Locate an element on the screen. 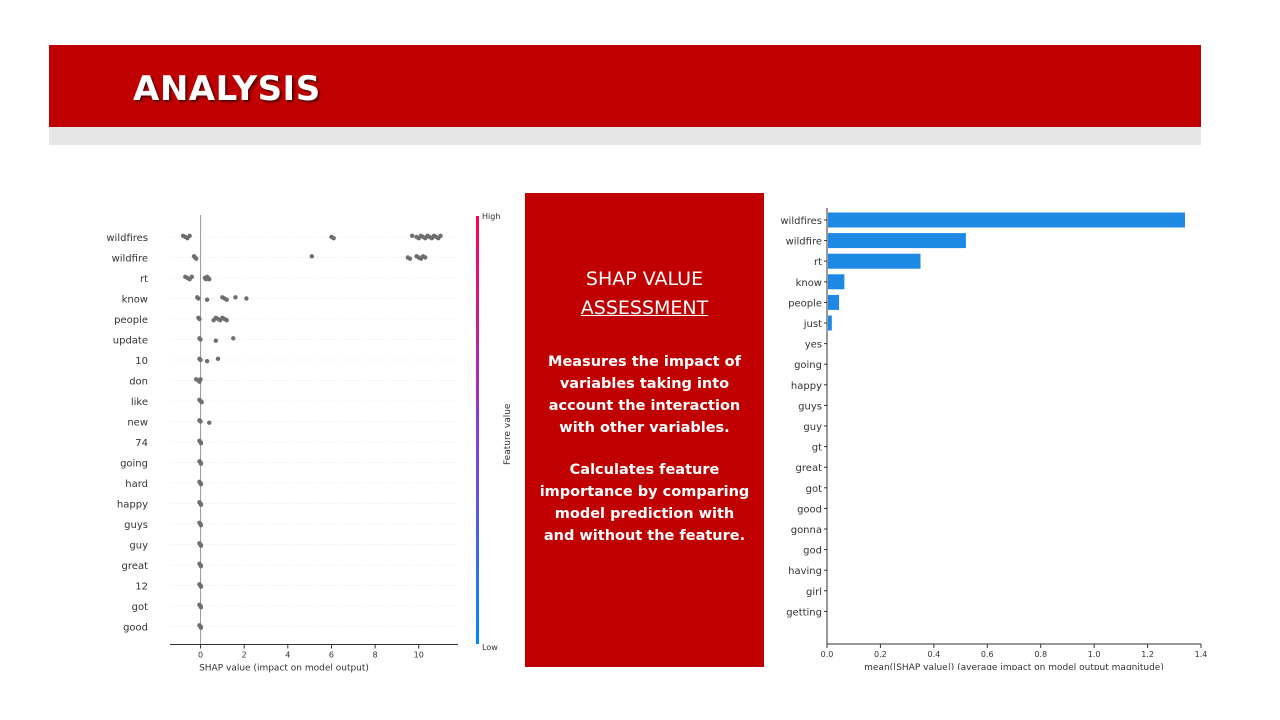  category-label: wildfire is located at coordinates (804, 242).